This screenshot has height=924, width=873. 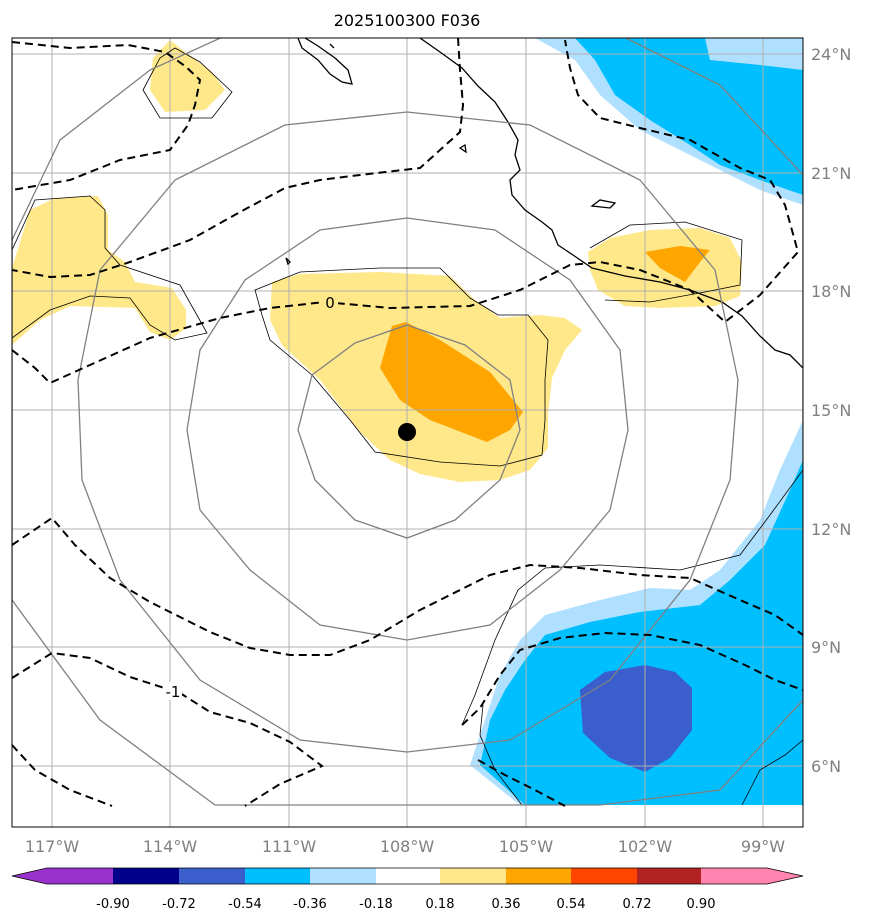 I want to click on lat-tick-label: 24°N, so click(x=831, y=54).